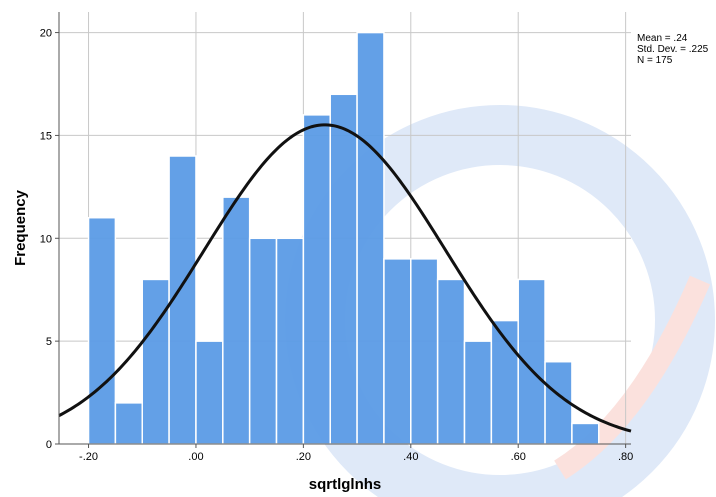 This screenshot has width=716, height=497. Describe the element at coordinates (46, 239) in the screenshot. I see `y-tick-label: 10` at that location.